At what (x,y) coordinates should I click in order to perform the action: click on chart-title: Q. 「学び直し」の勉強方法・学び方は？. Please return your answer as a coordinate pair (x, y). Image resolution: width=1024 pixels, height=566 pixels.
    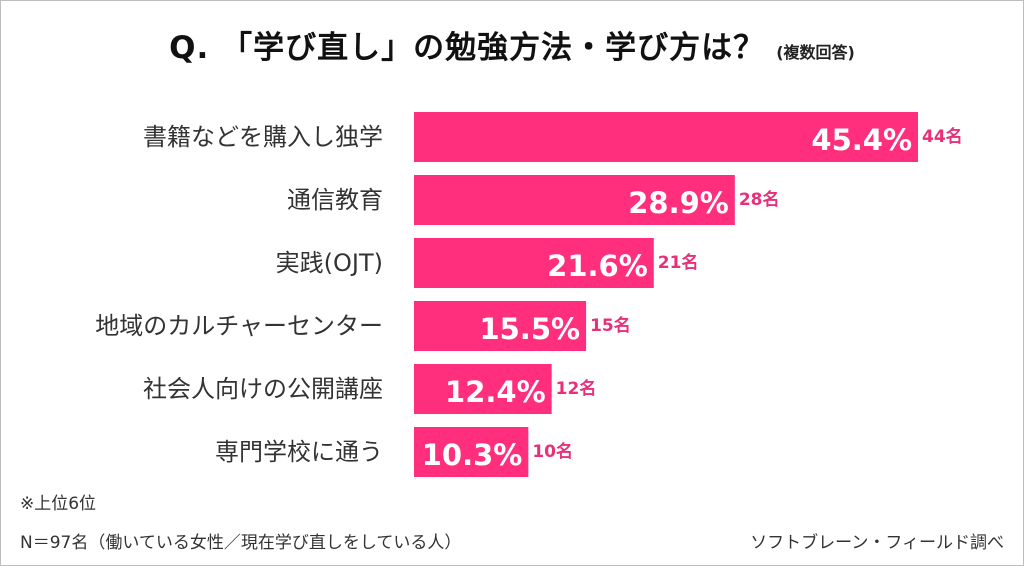
    Looking at the image, I should click on (467, 48).